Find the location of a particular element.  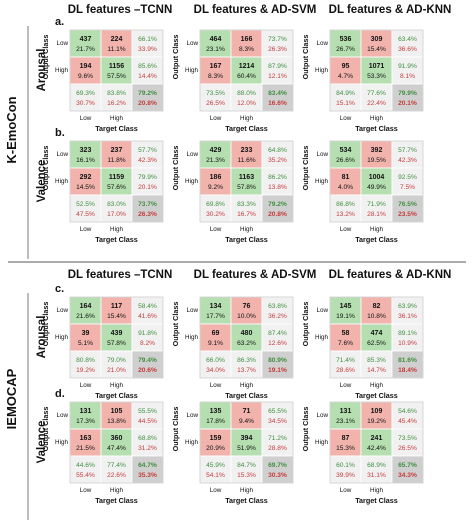

cell-count: 360 is located at coordinates (117, 438).